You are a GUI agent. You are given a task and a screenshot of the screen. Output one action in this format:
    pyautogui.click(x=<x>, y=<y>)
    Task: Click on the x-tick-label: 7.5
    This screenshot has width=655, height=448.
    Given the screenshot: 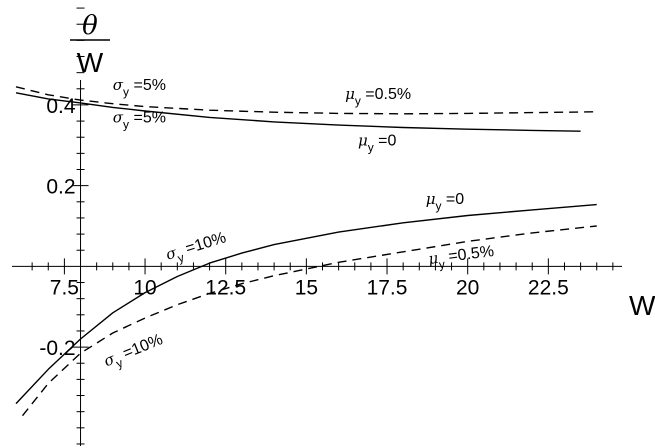 What is the action you would take?
    pyautogui.click(x=64, y=287)
    